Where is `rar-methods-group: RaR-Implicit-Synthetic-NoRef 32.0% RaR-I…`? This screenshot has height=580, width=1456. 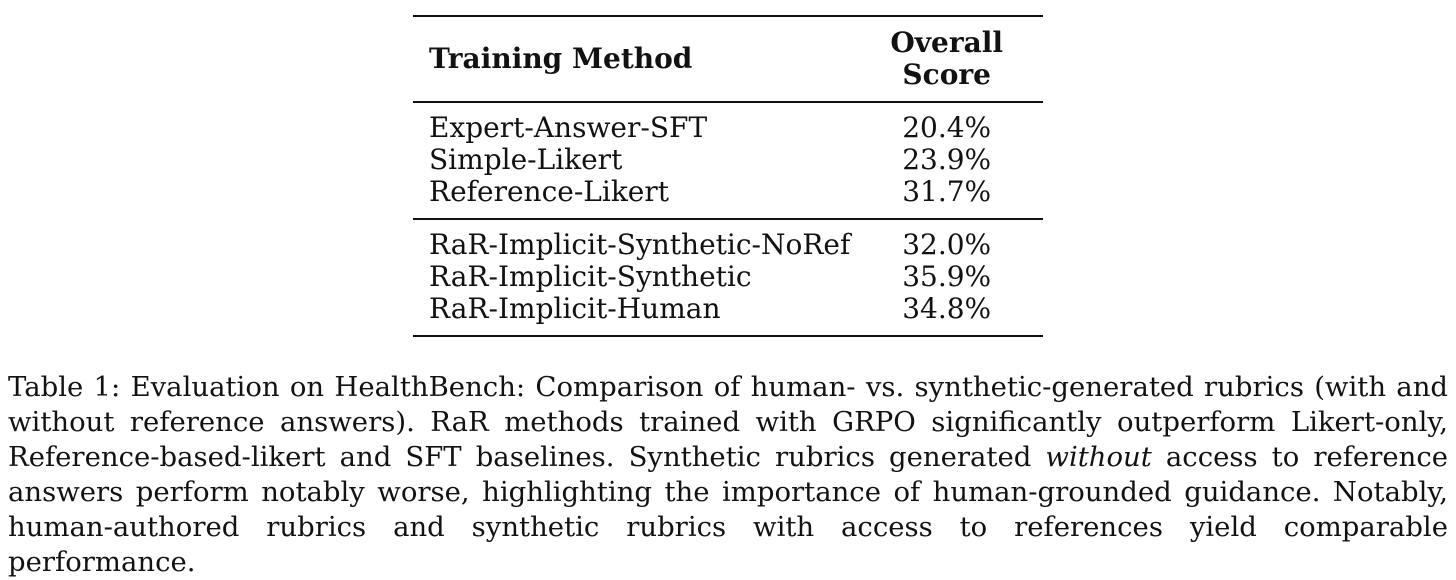 rar-methods-group: RaR-Implicit-Synthetic-NoRef 32.0% RaR-I… is located at coordinates (728, 277).